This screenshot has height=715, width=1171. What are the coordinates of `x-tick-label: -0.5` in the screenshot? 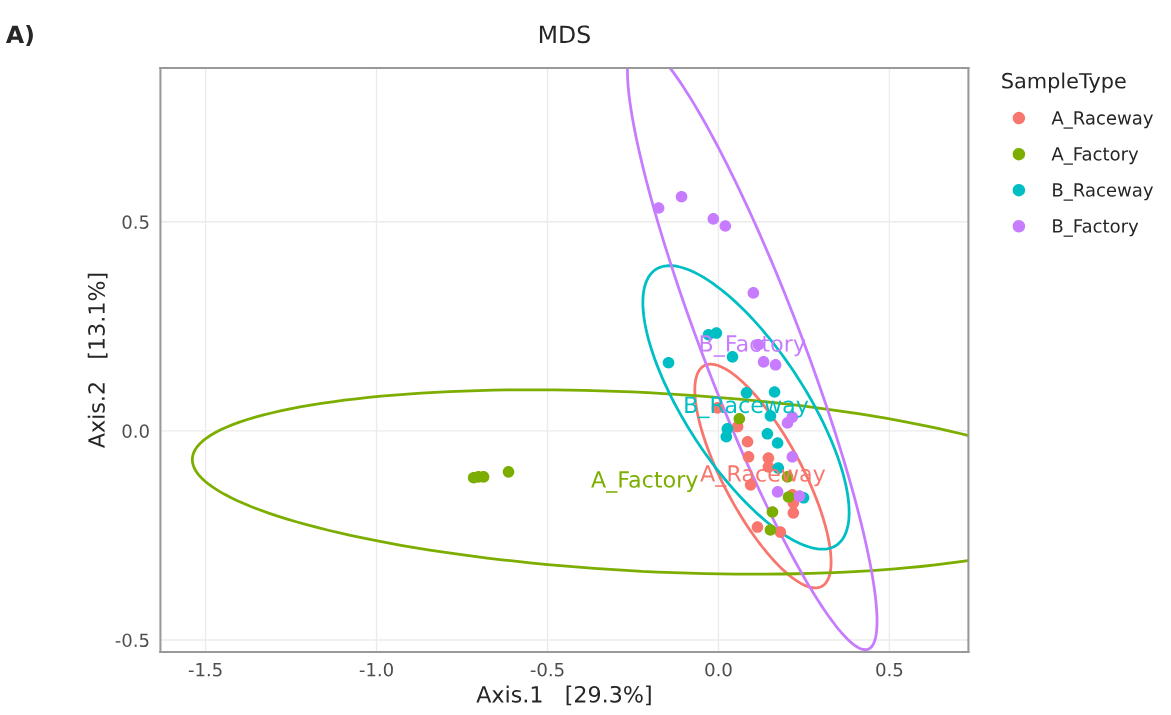 It's located at (547, 669).